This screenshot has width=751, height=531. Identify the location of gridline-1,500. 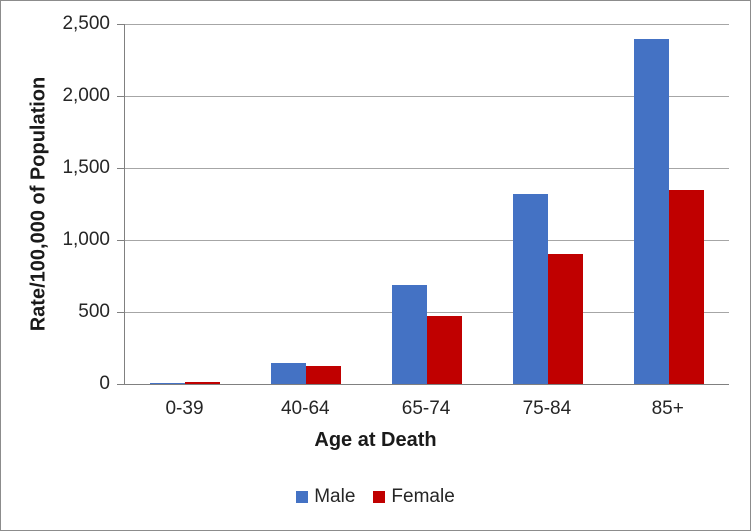
(427, 168).